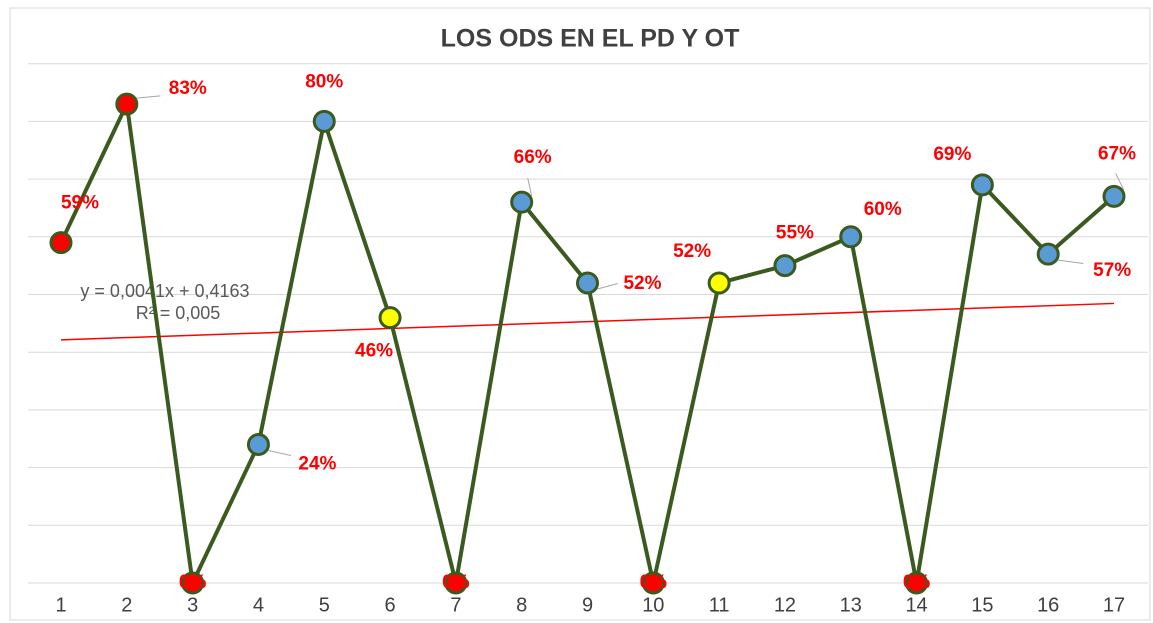 This screenshot has height=623, width=1153. Describe the element at coordinates (916, 605) in the screenshot. I see `x-tick-label: 14` at that location.